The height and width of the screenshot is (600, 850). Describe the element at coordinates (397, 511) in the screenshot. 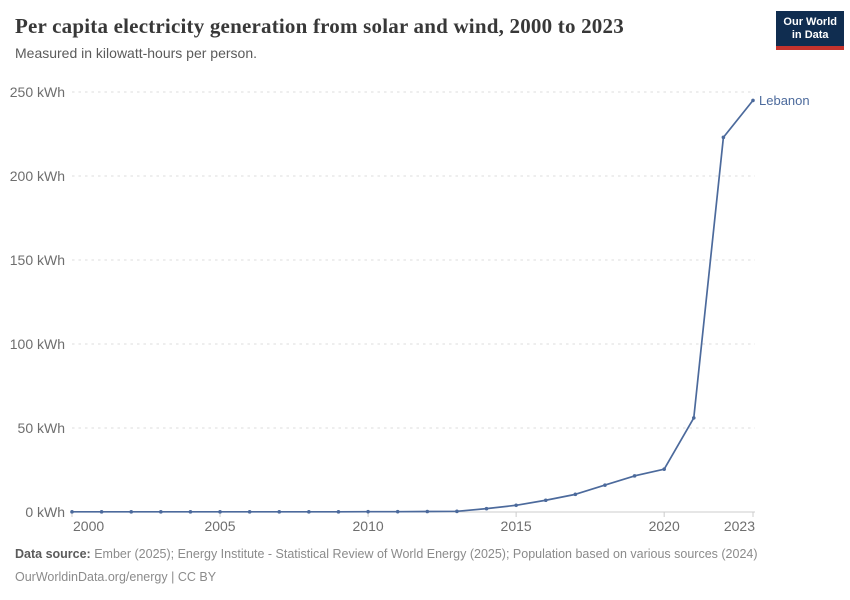

I see `data-point-2011` at that location.